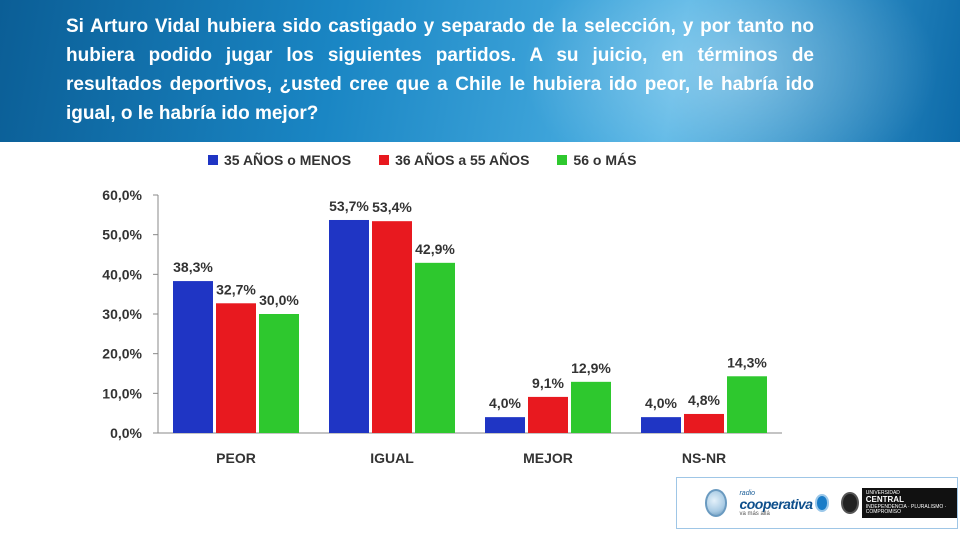  Describe the element at coordinates (548, 458) in the screenshot. I see `category-label: MEJOR` at that location.